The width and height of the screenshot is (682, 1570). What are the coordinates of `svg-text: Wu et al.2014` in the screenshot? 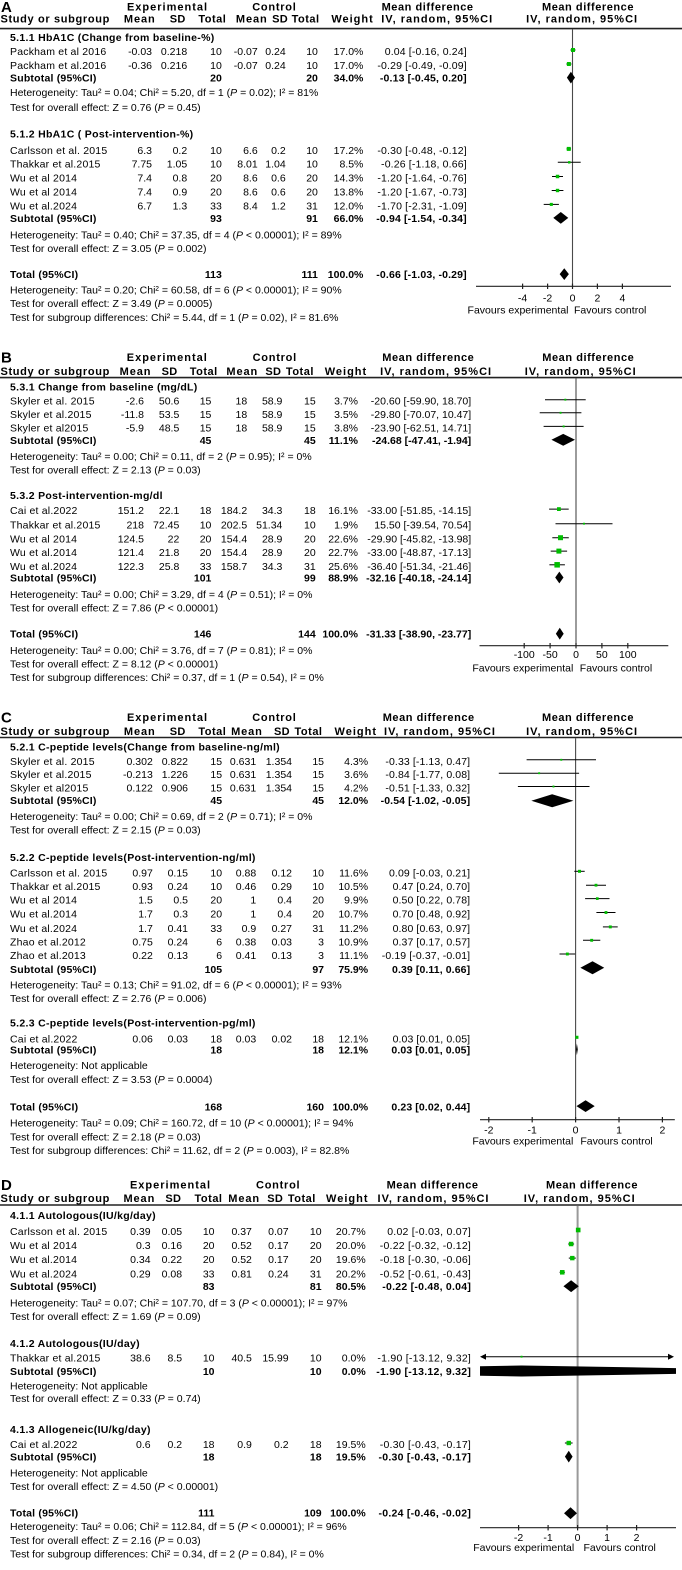 It's located at (43, 915).